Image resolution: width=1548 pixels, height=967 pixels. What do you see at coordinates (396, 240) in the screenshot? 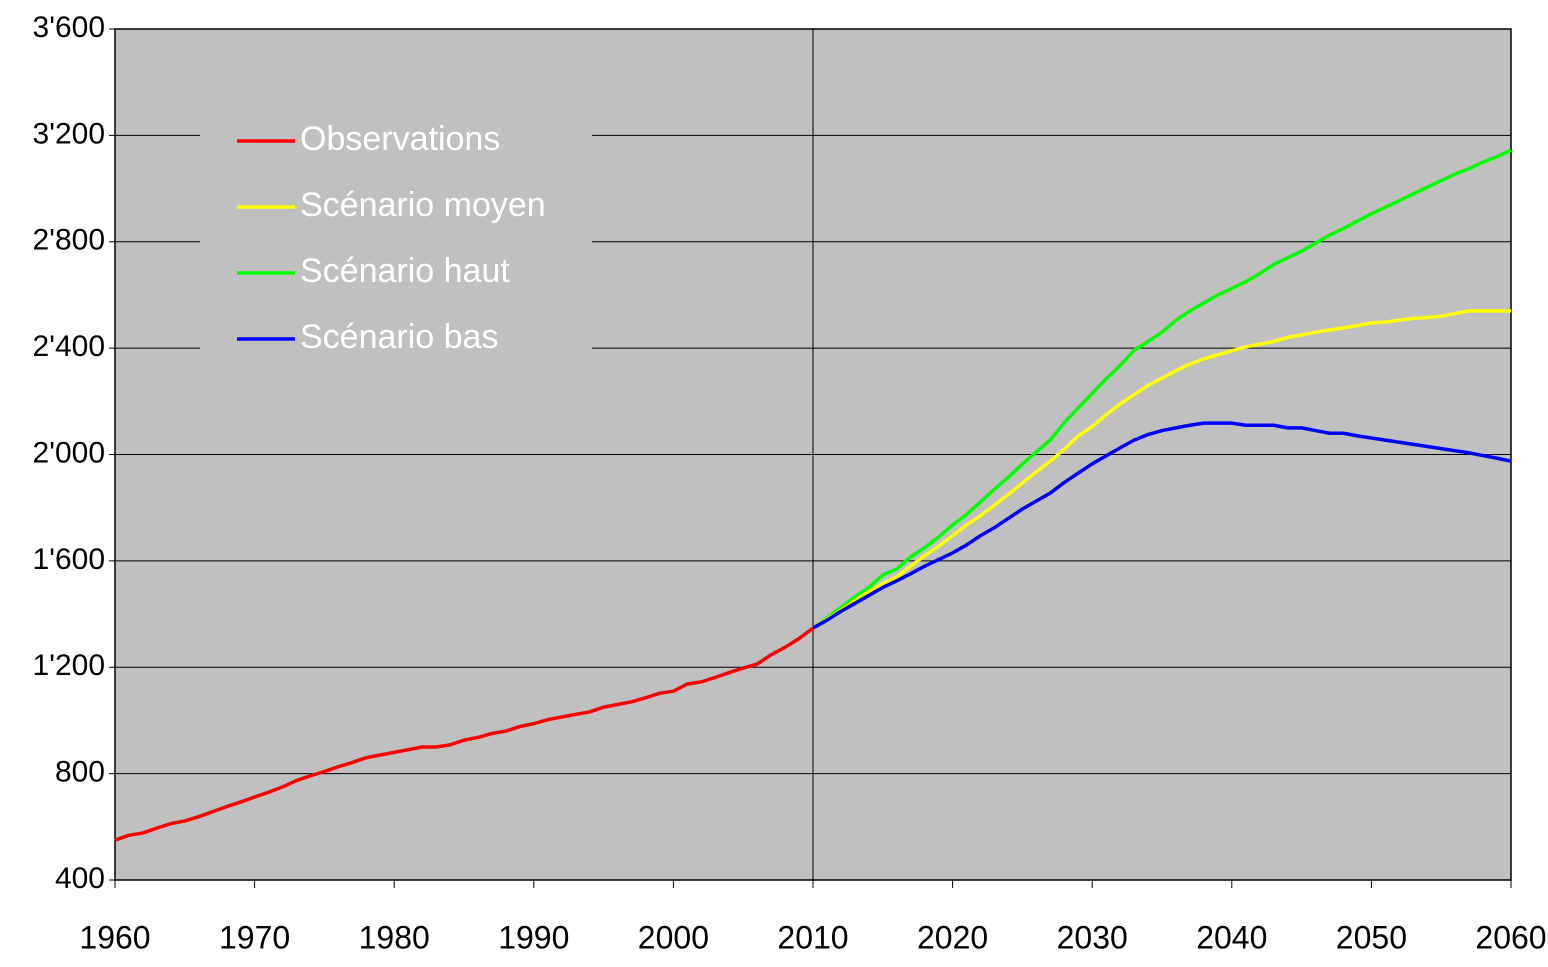
I see `legend-background` at bounding box center [396, 240].